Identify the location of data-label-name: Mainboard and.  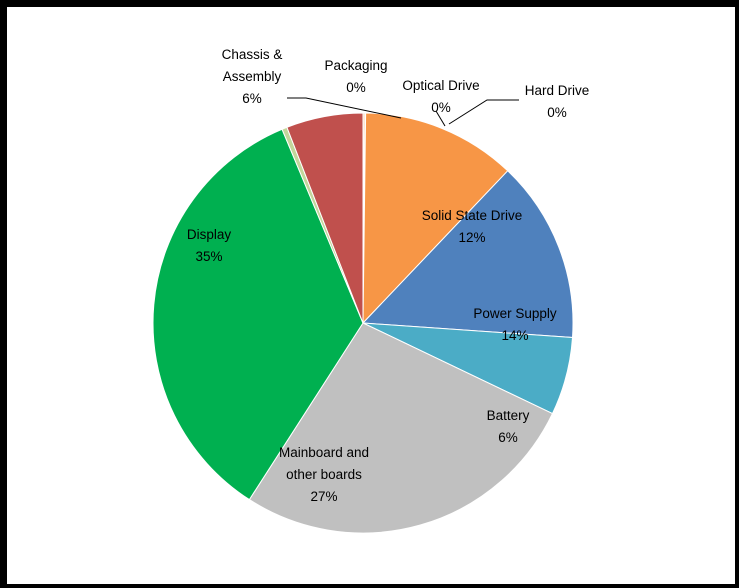
(324, 452).